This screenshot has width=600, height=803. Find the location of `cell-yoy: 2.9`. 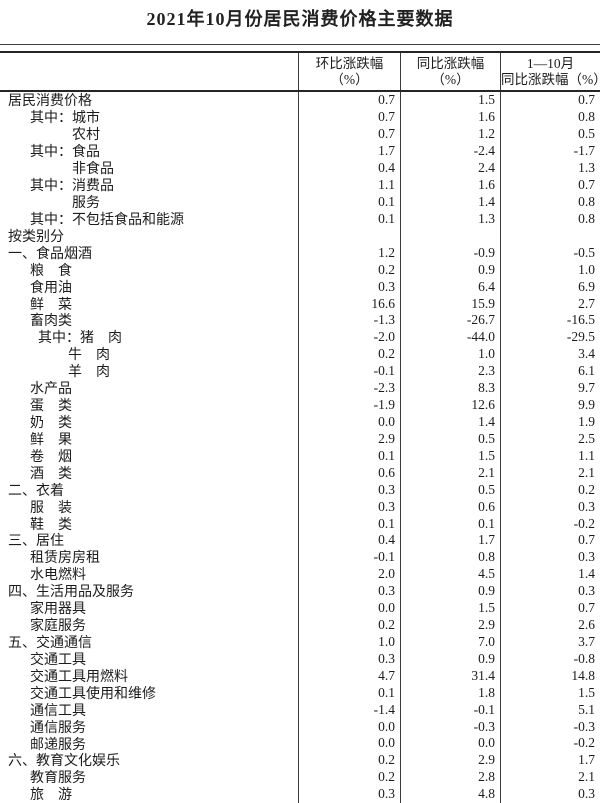

cell-yoy: 2.9 is located at coordinates (450, 760).